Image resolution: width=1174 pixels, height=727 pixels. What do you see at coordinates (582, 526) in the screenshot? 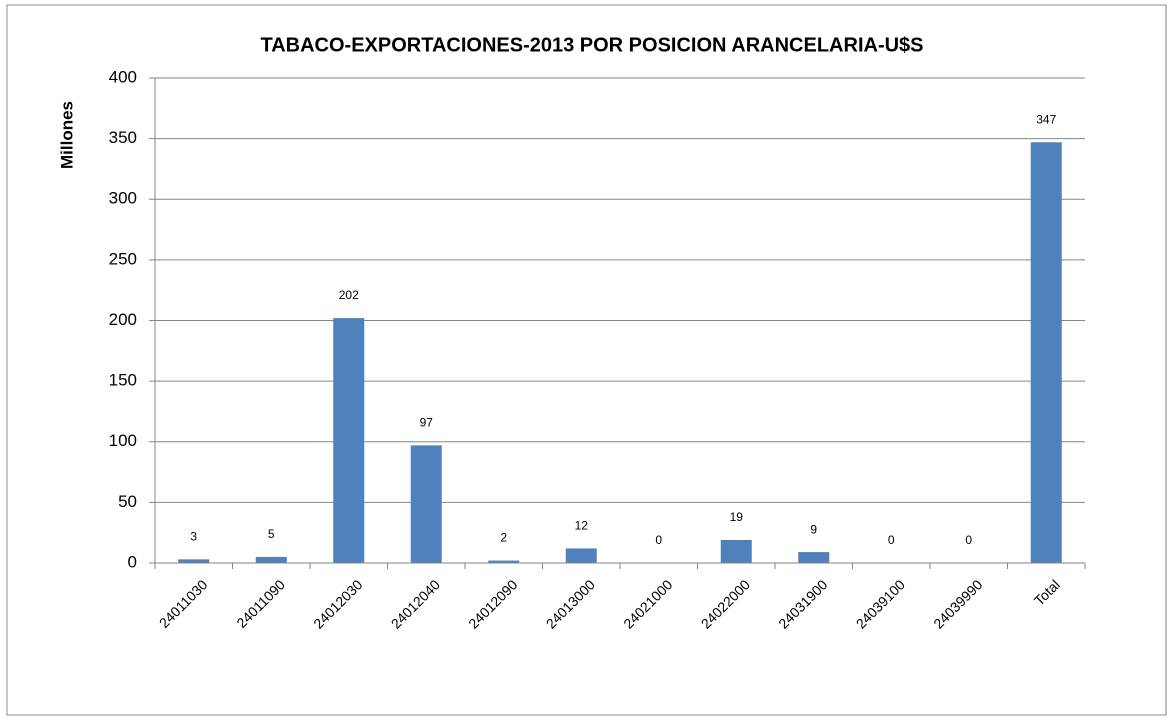
I see `data-label: 12` at bounding box center [582, 526].